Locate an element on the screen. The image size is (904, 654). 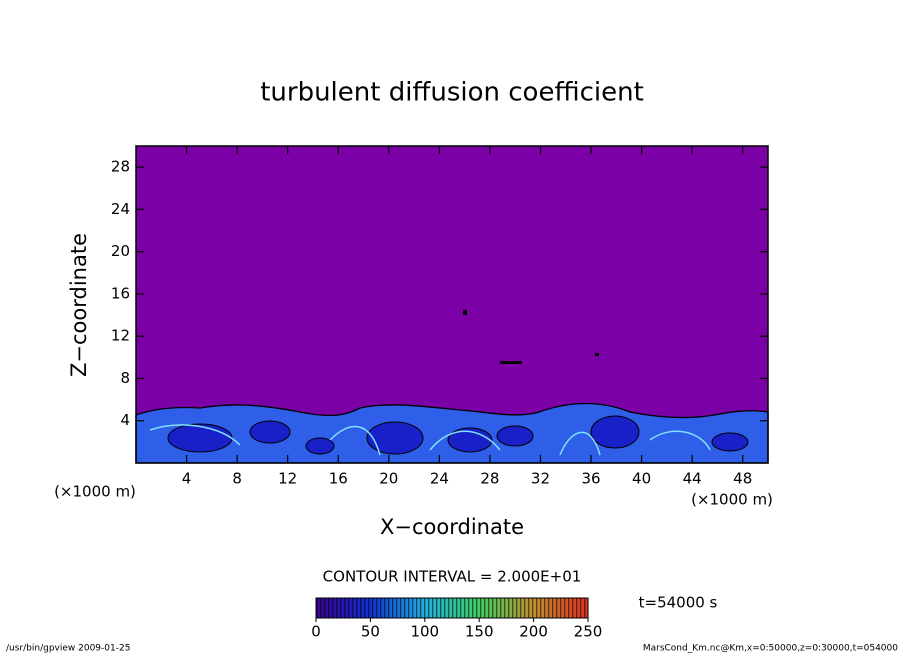
y-tick-label: 12 is located at coordinates (120, 336).